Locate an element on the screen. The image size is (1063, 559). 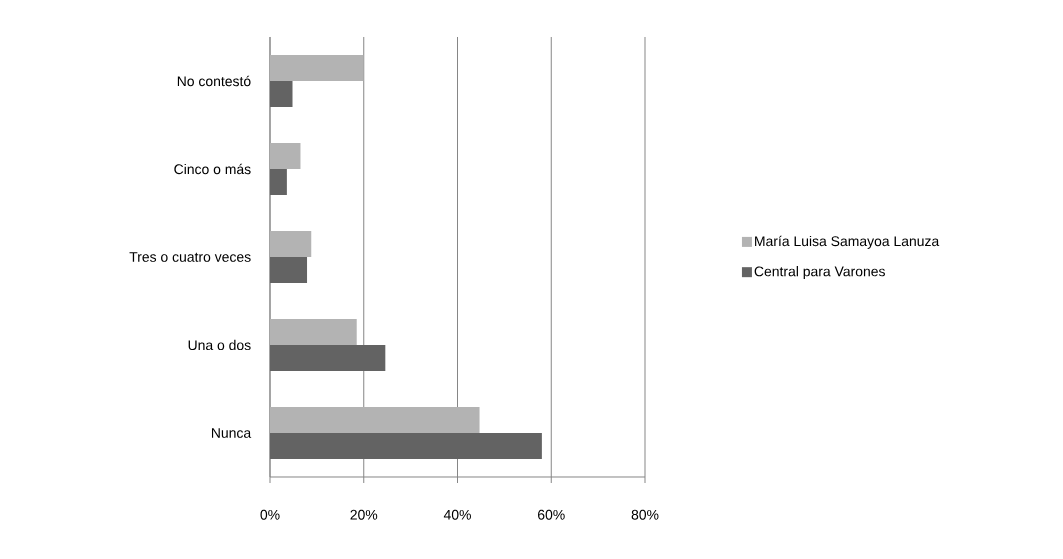
y-tick-label: Cinco o más is located at coordinates (212, 169).